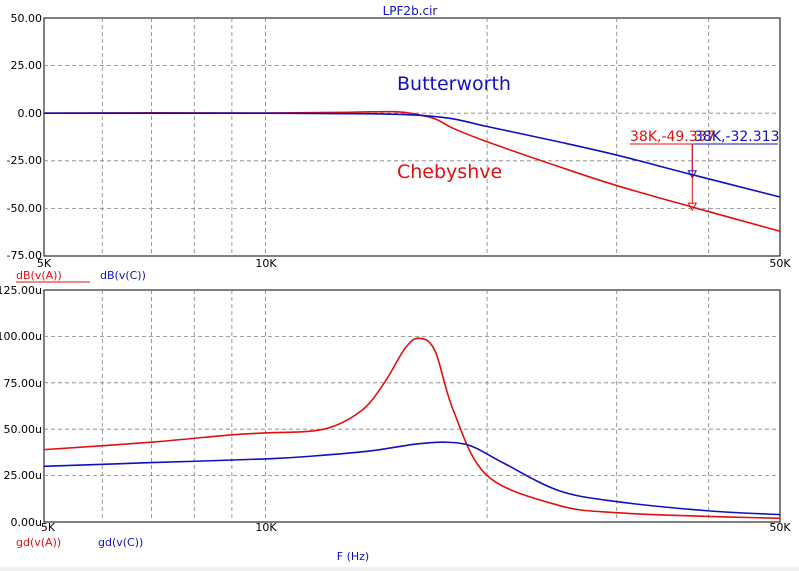 The width and height of the screenshot is (799, 571). I want to click on bottom-x-tick: 5K, so click(48, 527).